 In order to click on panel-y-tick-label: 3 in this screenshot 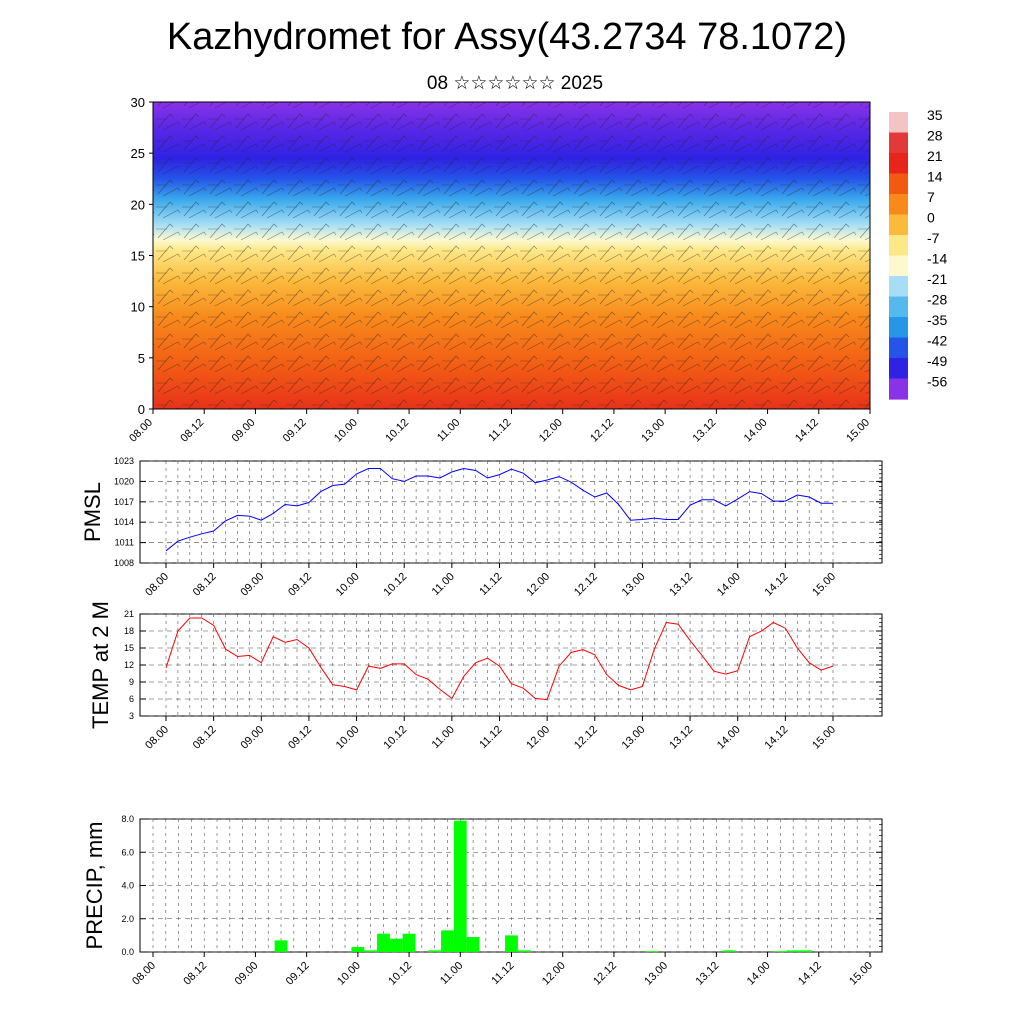, I will do `click(131, 716)`.